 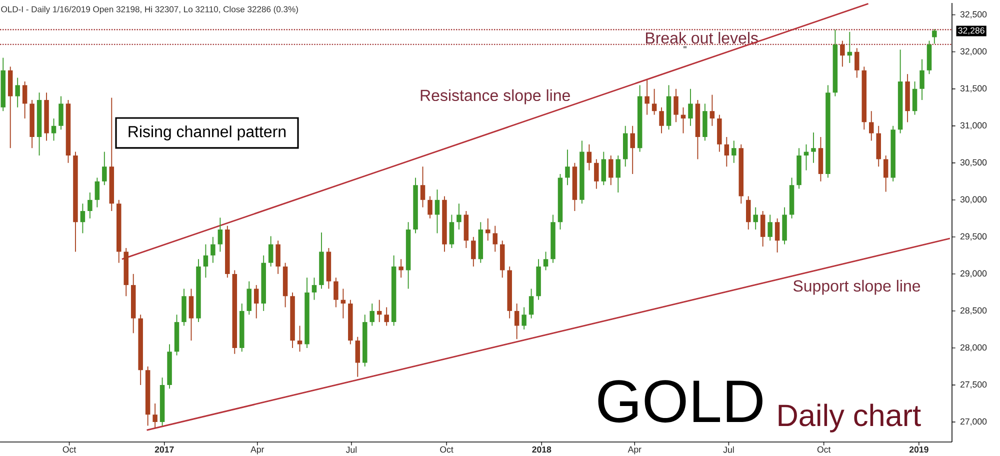 I want to click on chart-title: OLD-I - Daily 1/16/2019 Open 32198, Hi 32307, Lo 32110, Close 32286 (0.3%), so click(x=149, y=10).